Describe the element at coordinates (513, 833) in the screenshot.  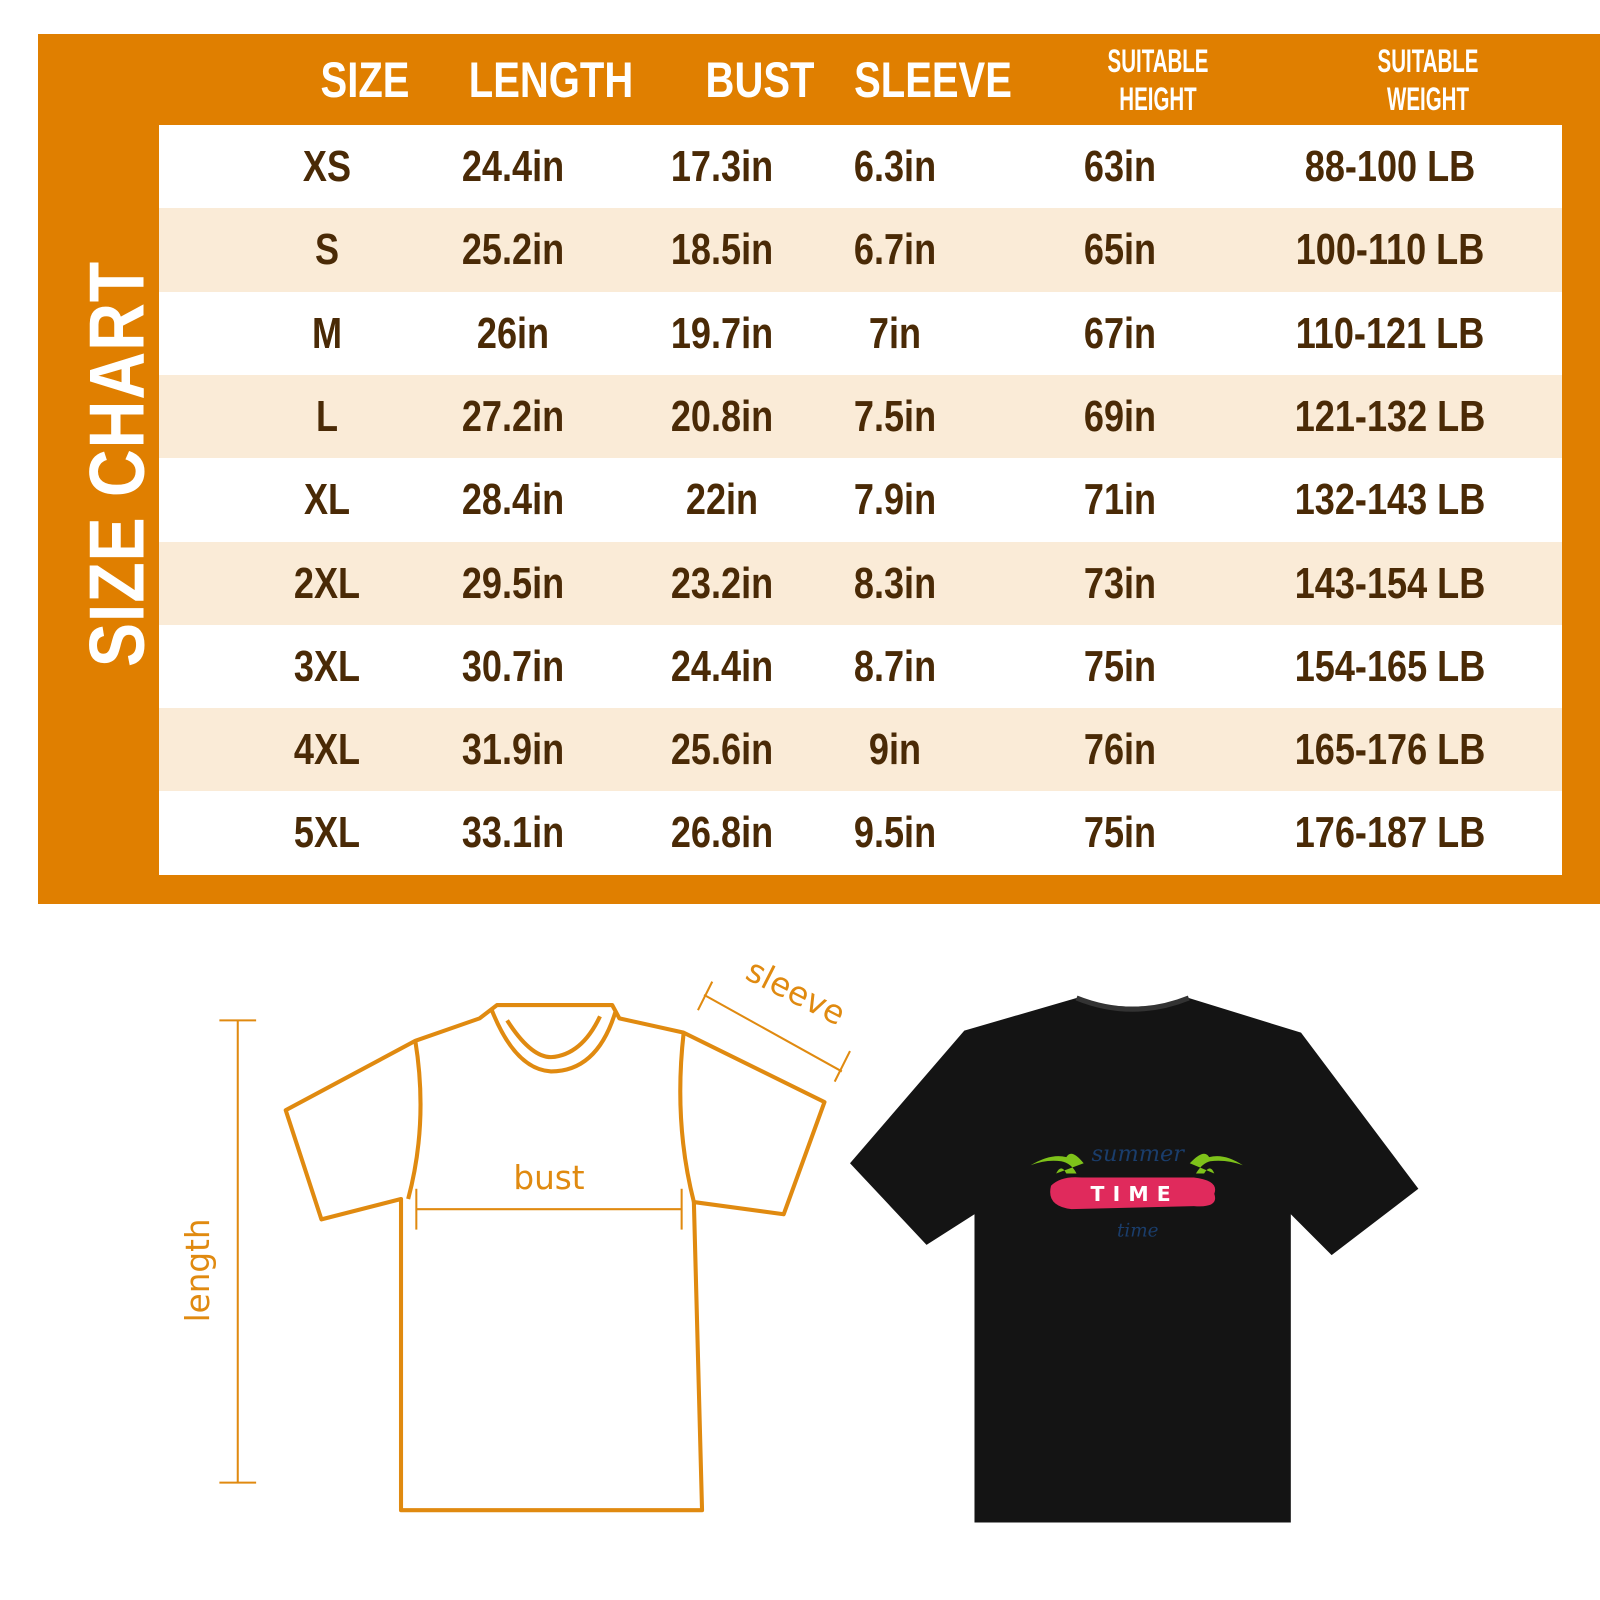
I see `table-cell-text: 33.1in` at that location.